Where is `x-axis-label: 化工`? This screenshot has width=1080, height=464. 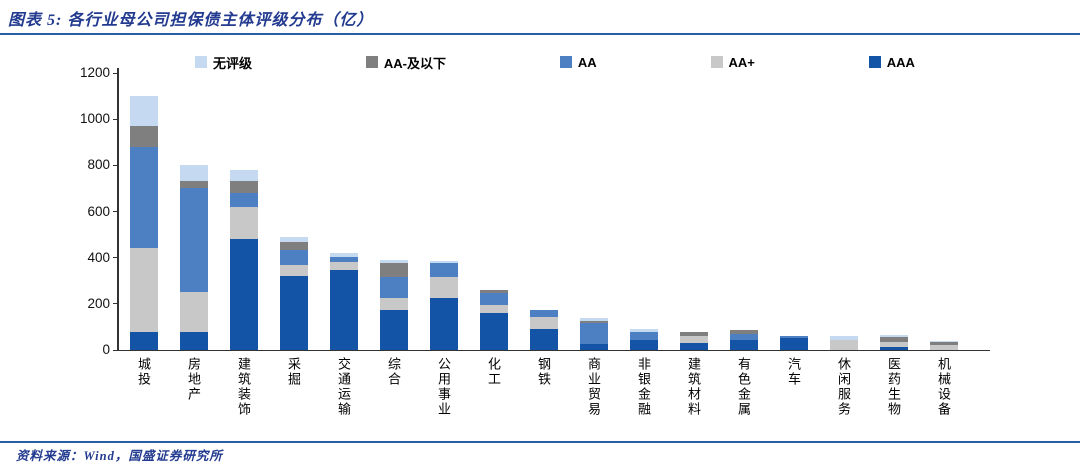
x-axis-label: 化工 is located at coordinates (493, 372).